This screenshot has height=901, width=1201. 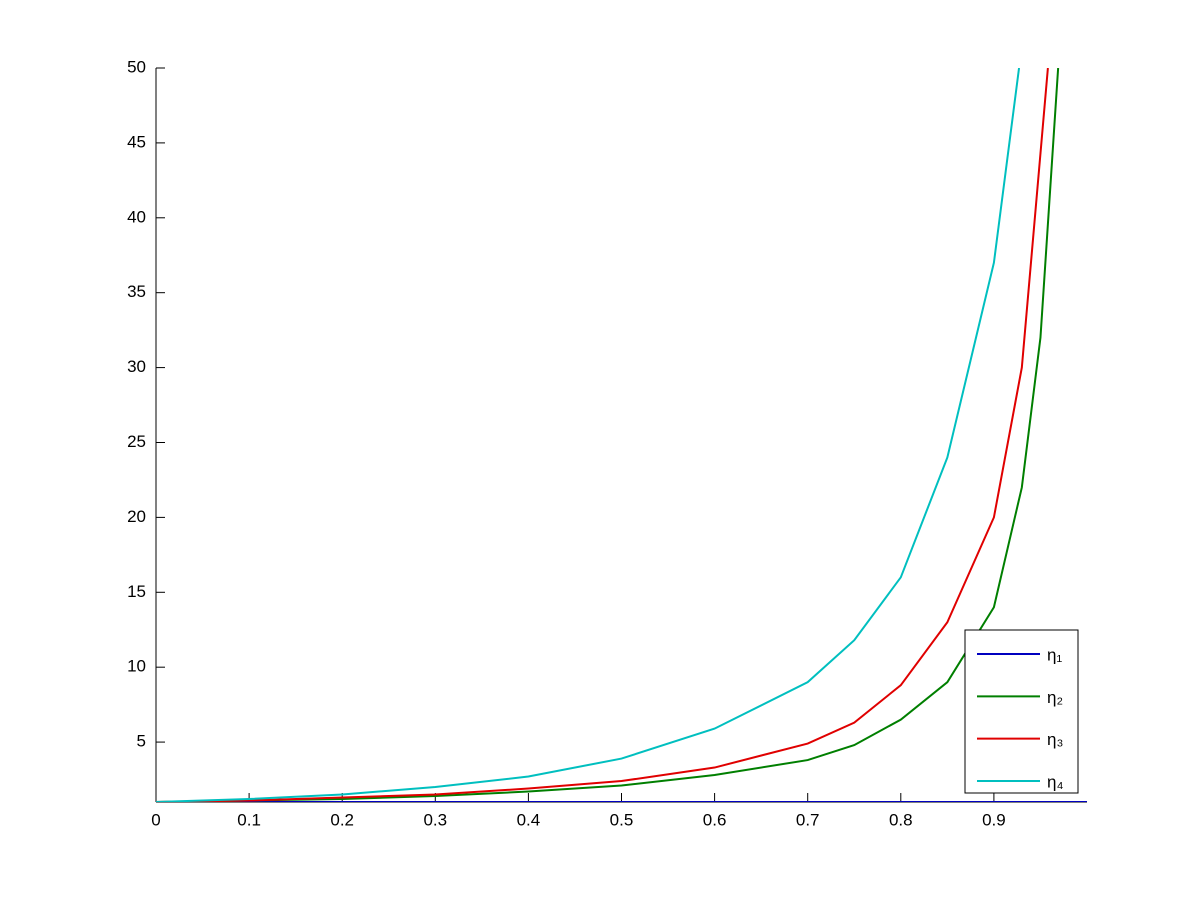 What do you see at coordinates (1021, 711) in the screenshot?
I see `legend-box` at bounding box center [1021, 711].